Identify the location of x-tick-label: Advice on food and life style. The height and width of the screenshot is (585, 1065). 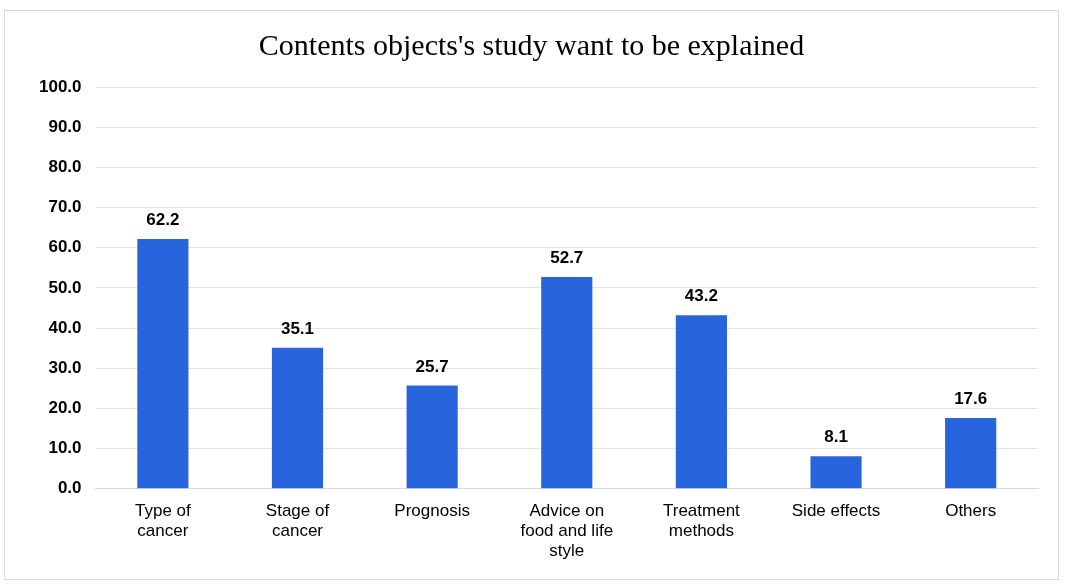
(567, 530).